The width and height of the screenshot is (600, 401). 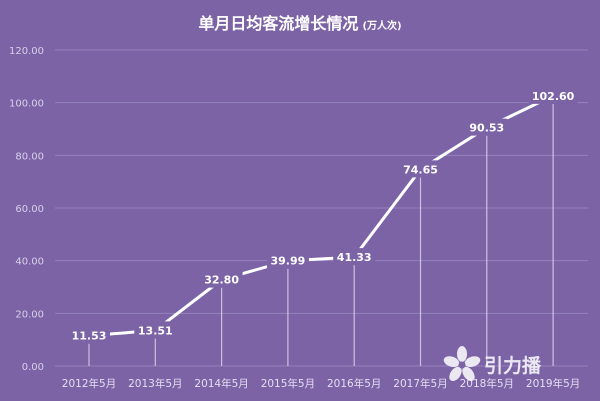 I want to click on data-label: 39.99, so click(x=288, y=261).